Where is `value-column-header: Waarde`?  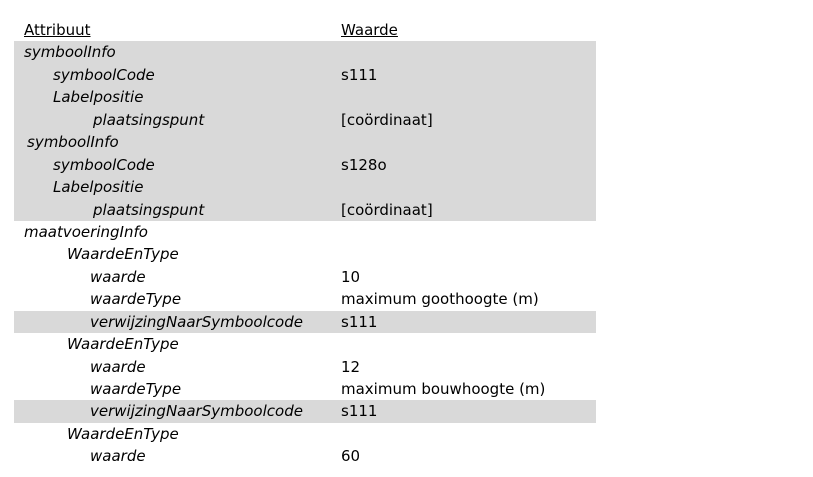 value-column-header: Waarde is located at coordinates (369, 30).